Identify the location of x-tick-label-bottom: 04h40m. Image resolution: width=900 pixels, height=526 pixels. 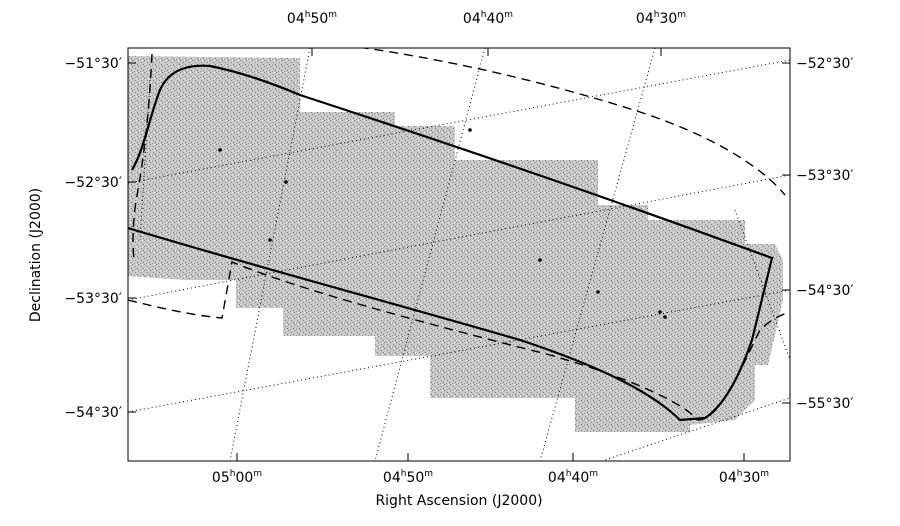
(573, 477).